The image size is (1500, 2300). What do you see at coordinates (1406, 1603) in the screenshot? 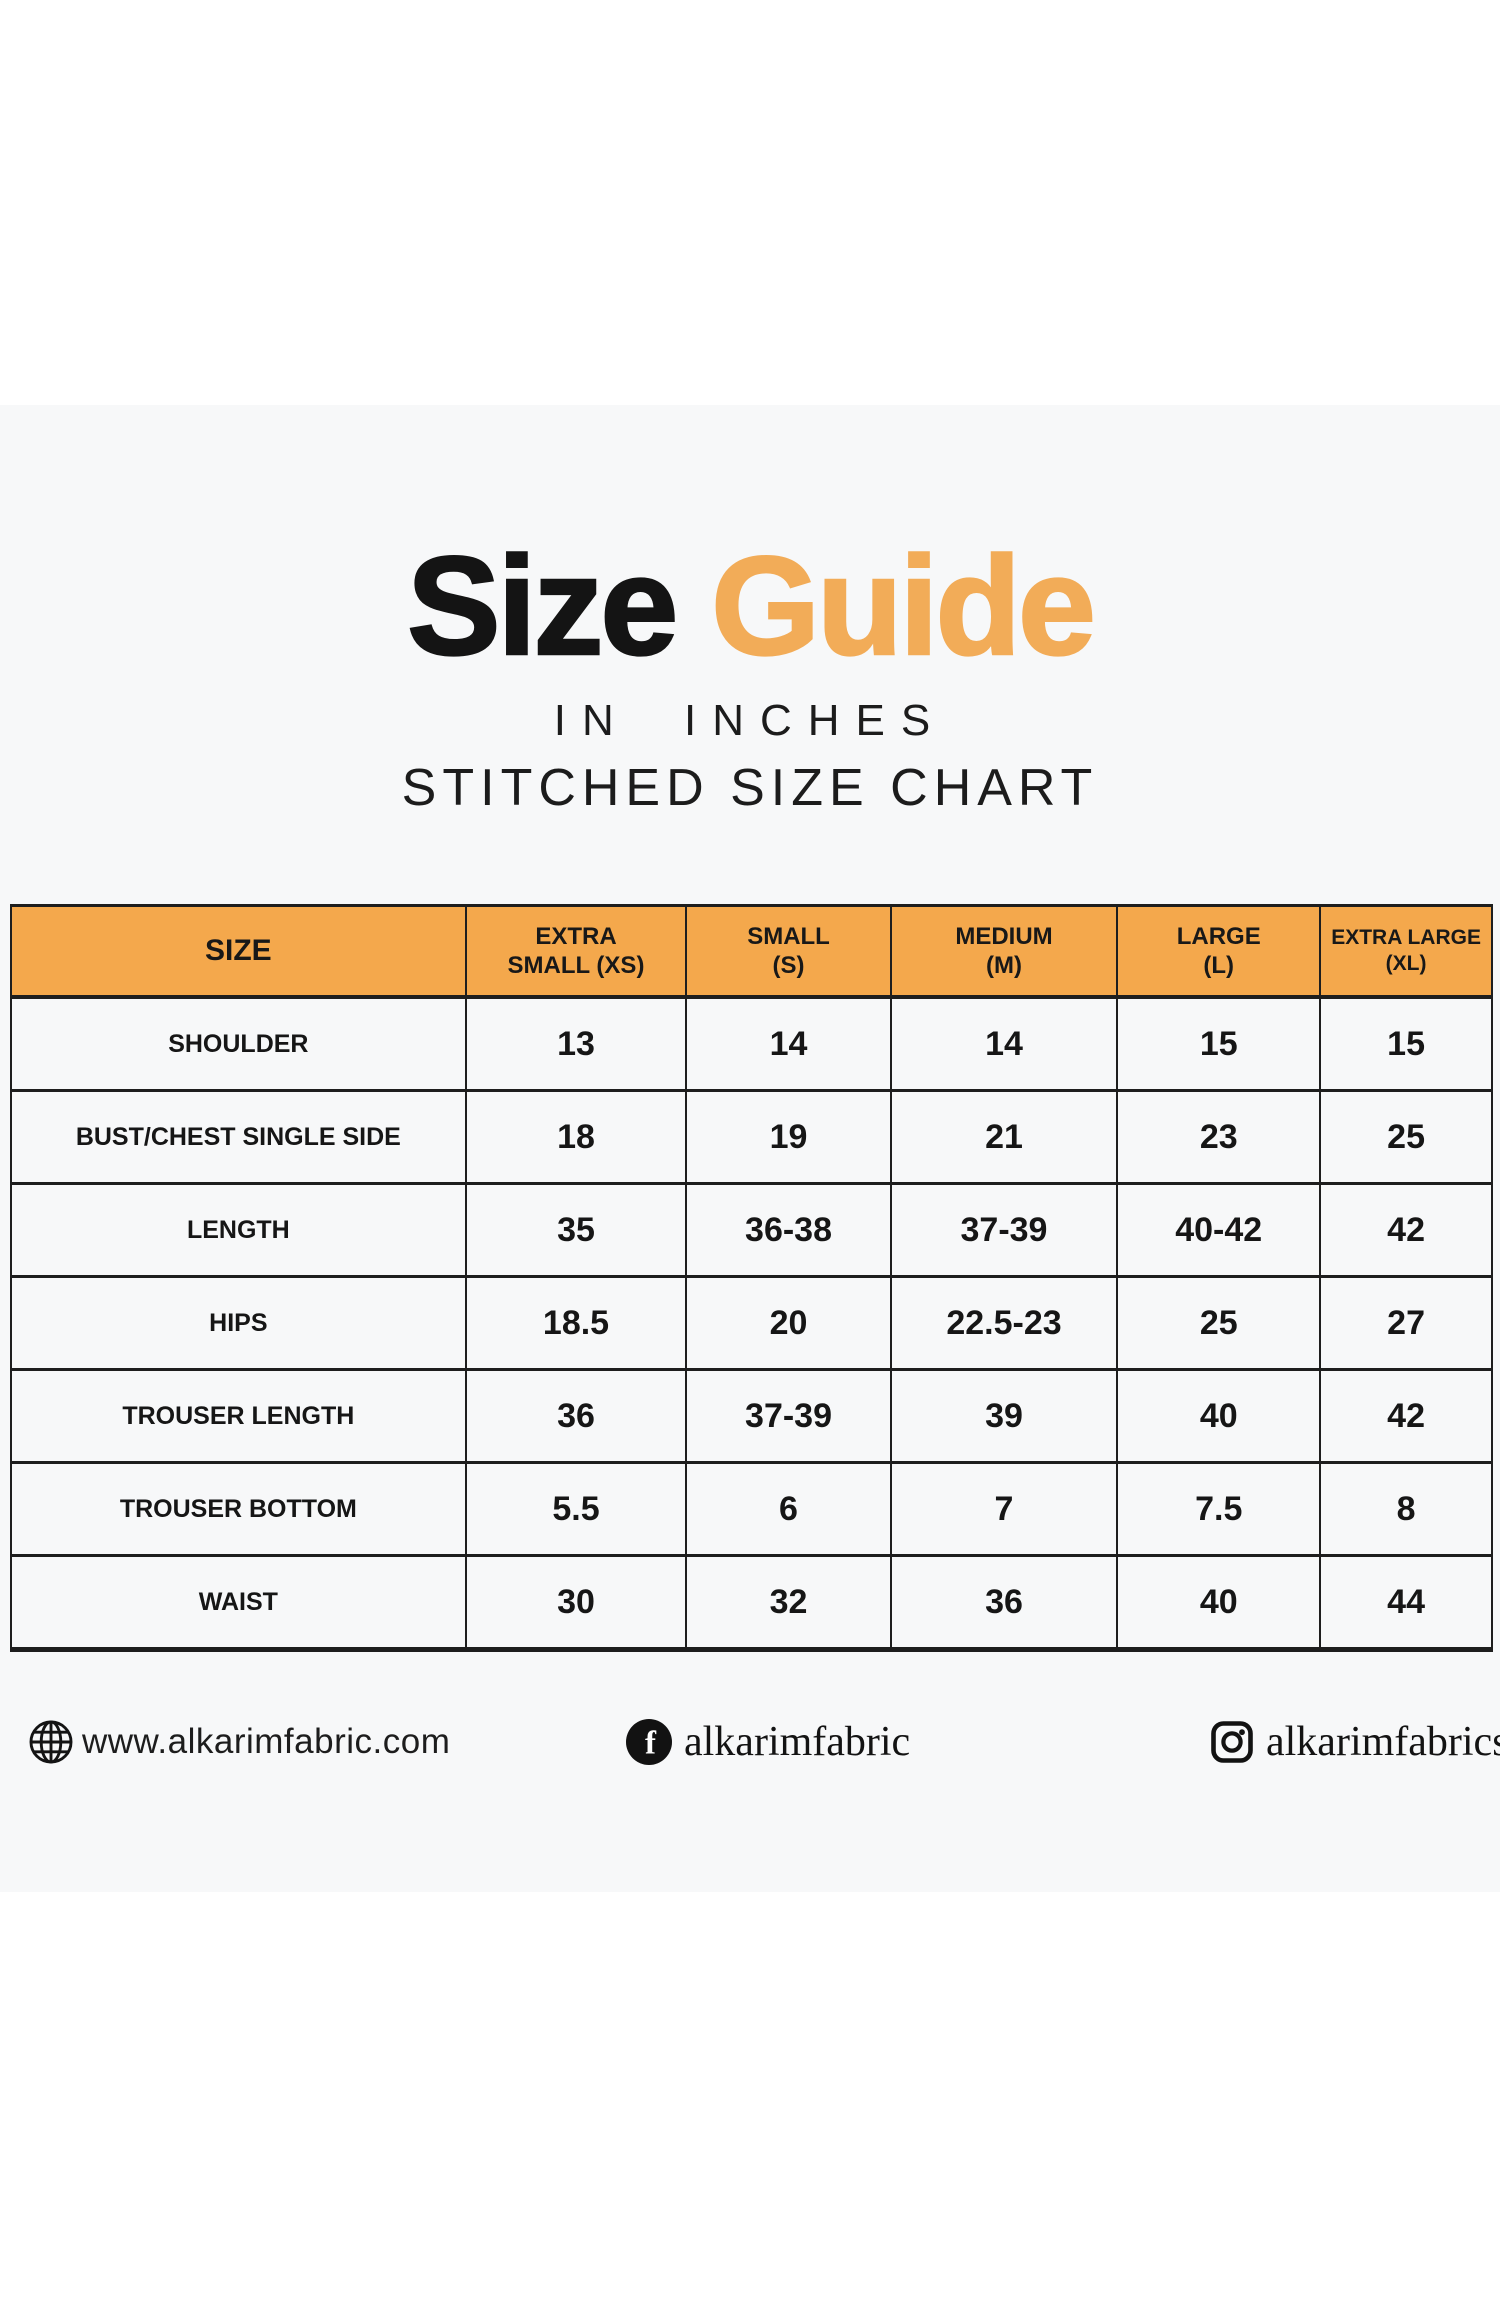
I see `cell-value: 44` at bounding box center [1406, 1603].